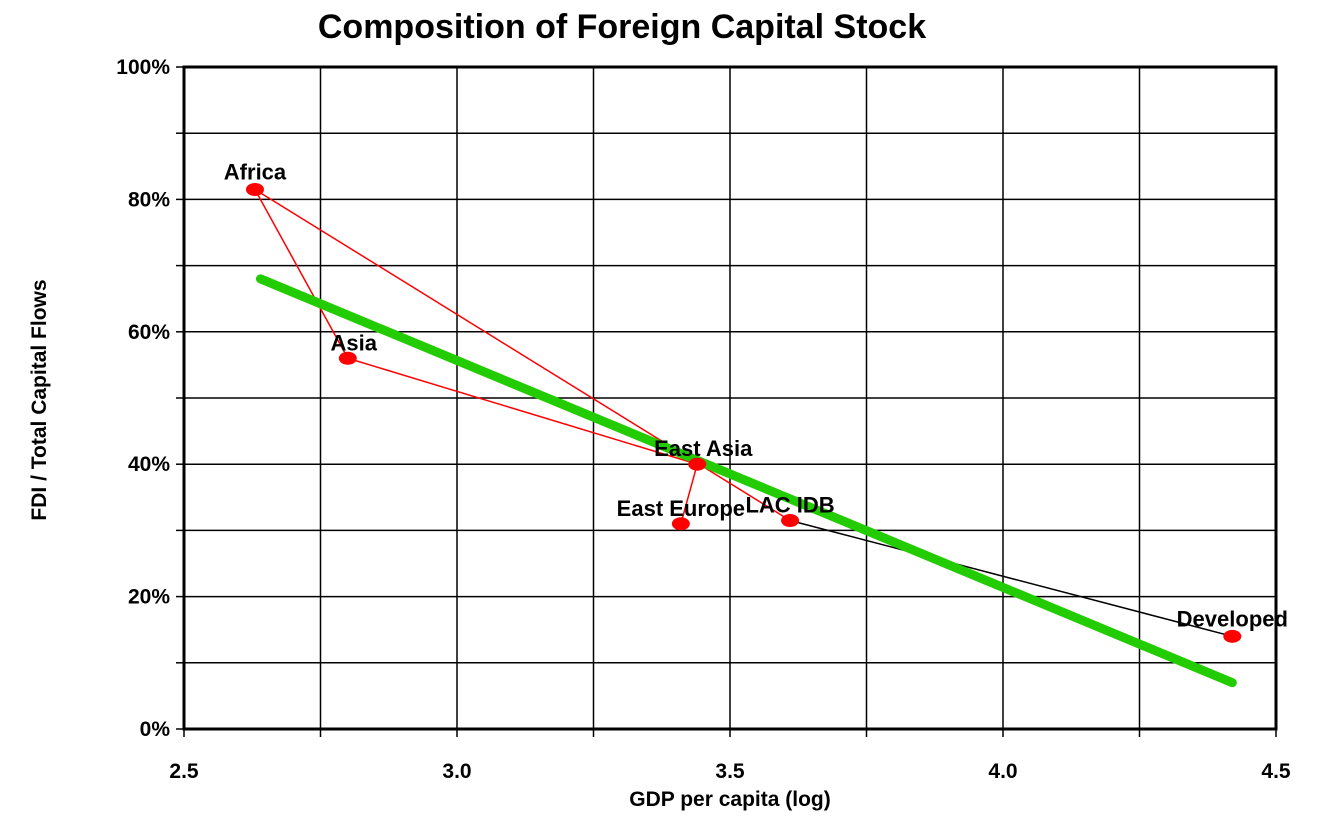  I want to click on y-tick-label: 60%, so click(149, 332).